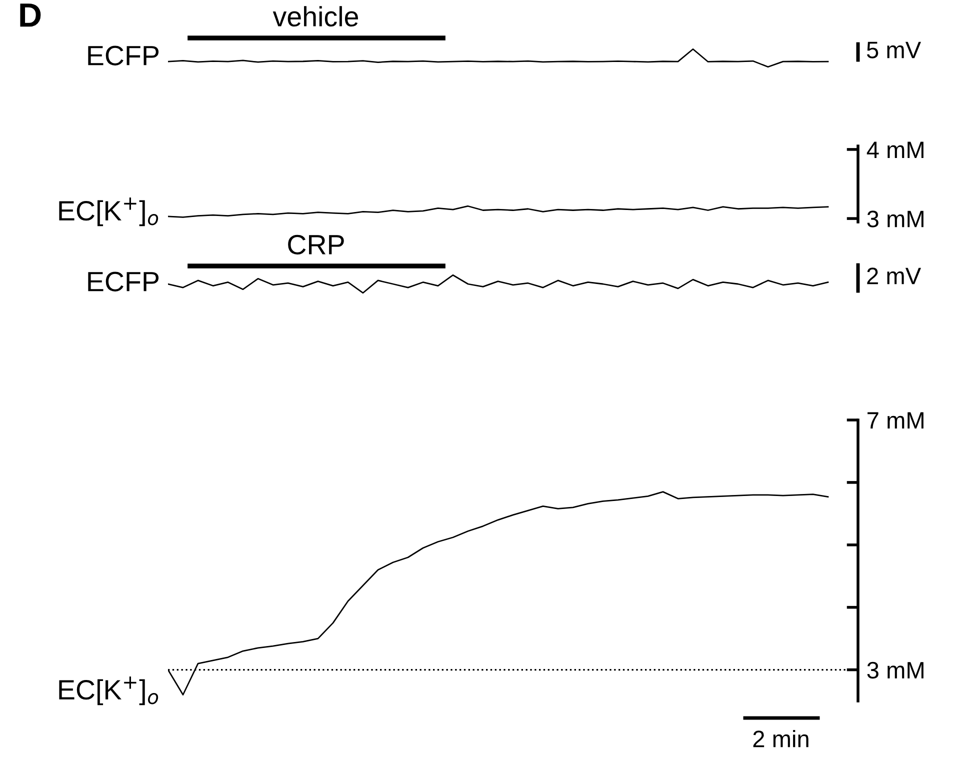  Describe the element at coordinates (894, 276) in the screenshot. I see `text: 2 mV` at that location.